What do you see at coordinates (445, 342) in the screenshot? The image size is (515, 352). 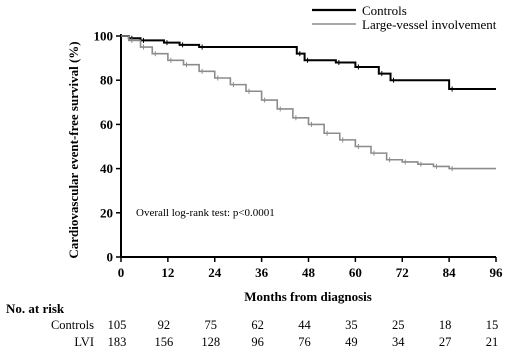 I see `risk-count: 27` at bounding box center [445, 342].